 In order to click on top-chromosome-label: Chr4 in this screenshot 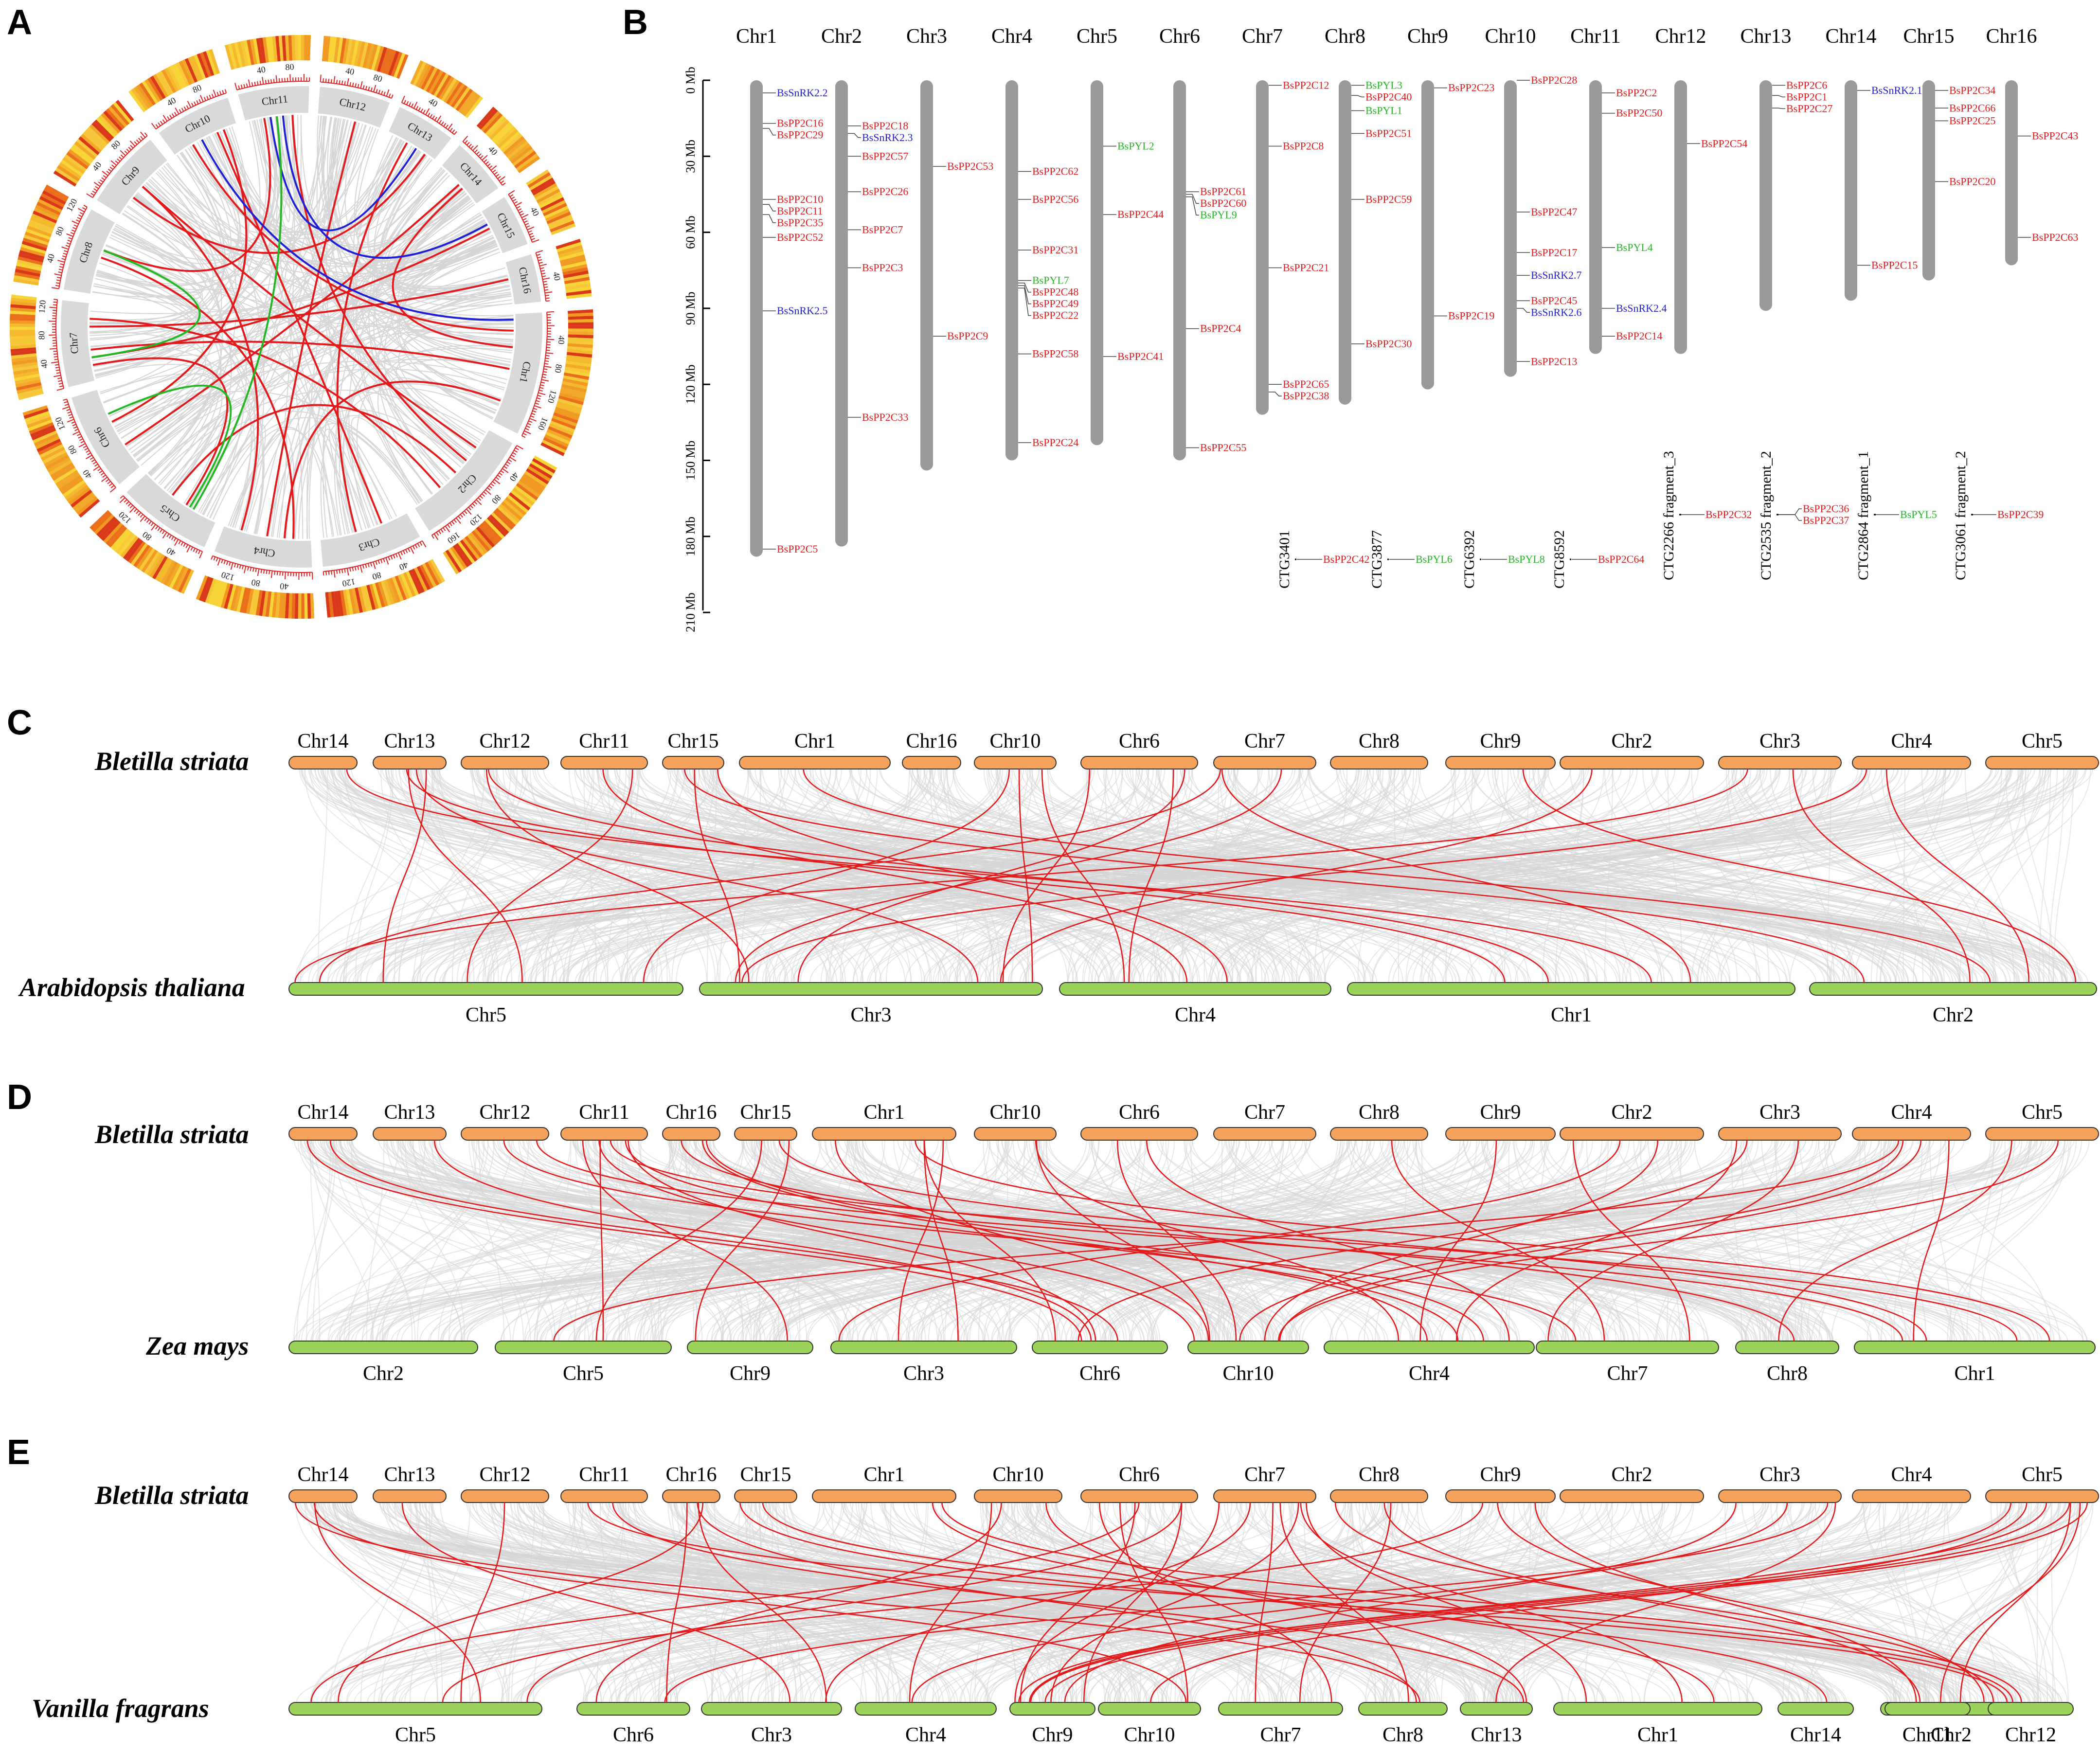, I will do `click(1911, 1112)`.